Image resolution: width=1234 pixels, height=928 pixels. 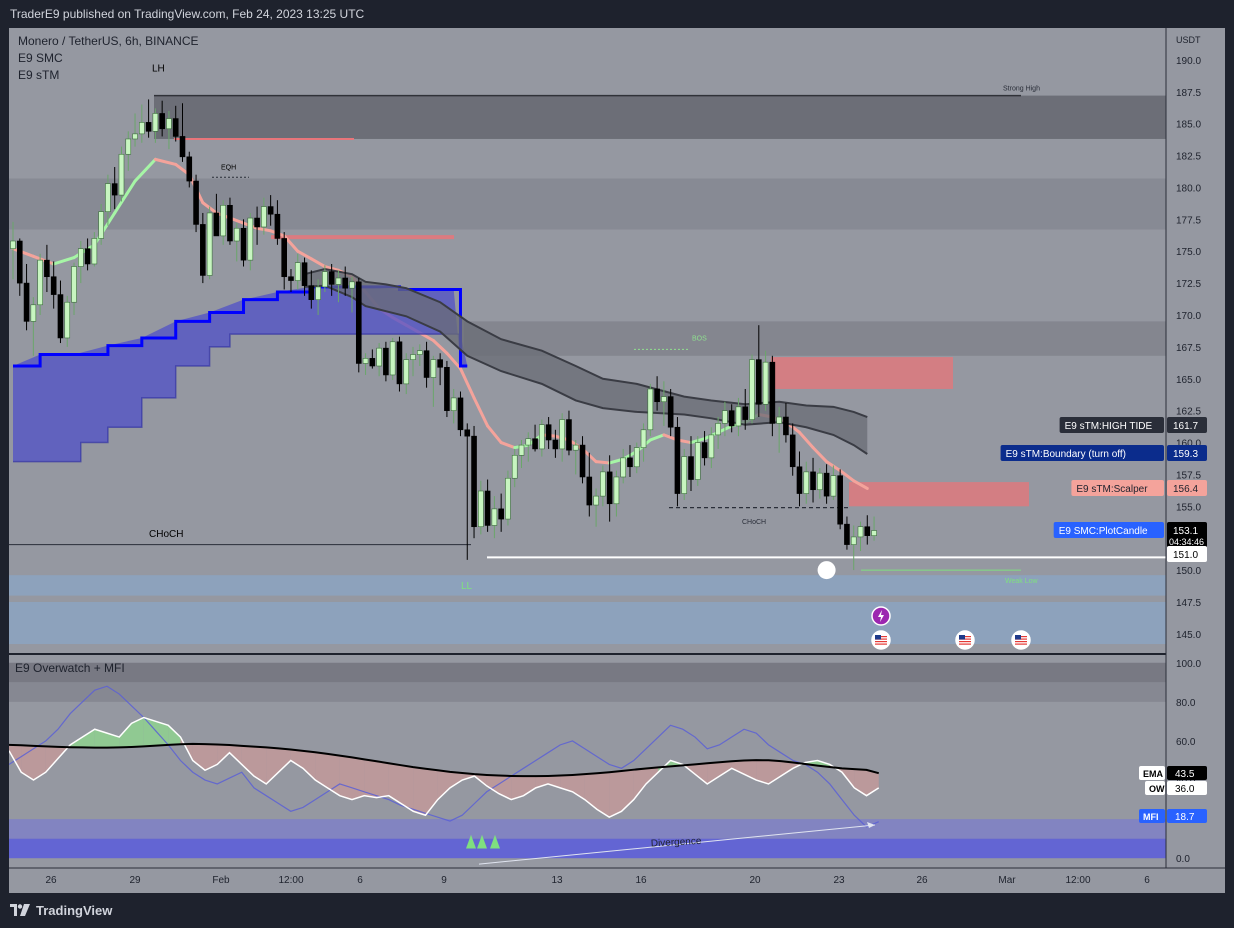 I want to click on time-tick: 6, so click(x=360, y=880).